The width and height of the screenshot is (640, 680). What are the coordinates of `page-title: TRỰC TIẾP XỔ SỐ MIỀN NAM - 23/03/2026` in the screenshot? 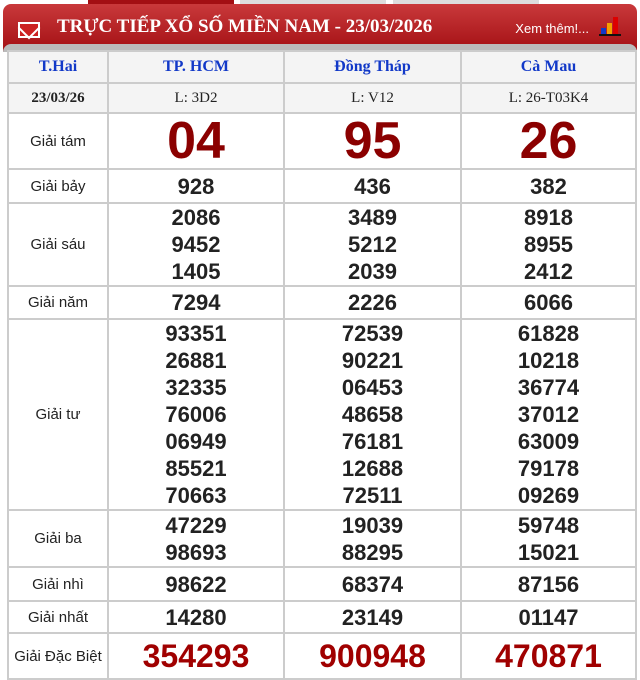 It's located at (245, 26).